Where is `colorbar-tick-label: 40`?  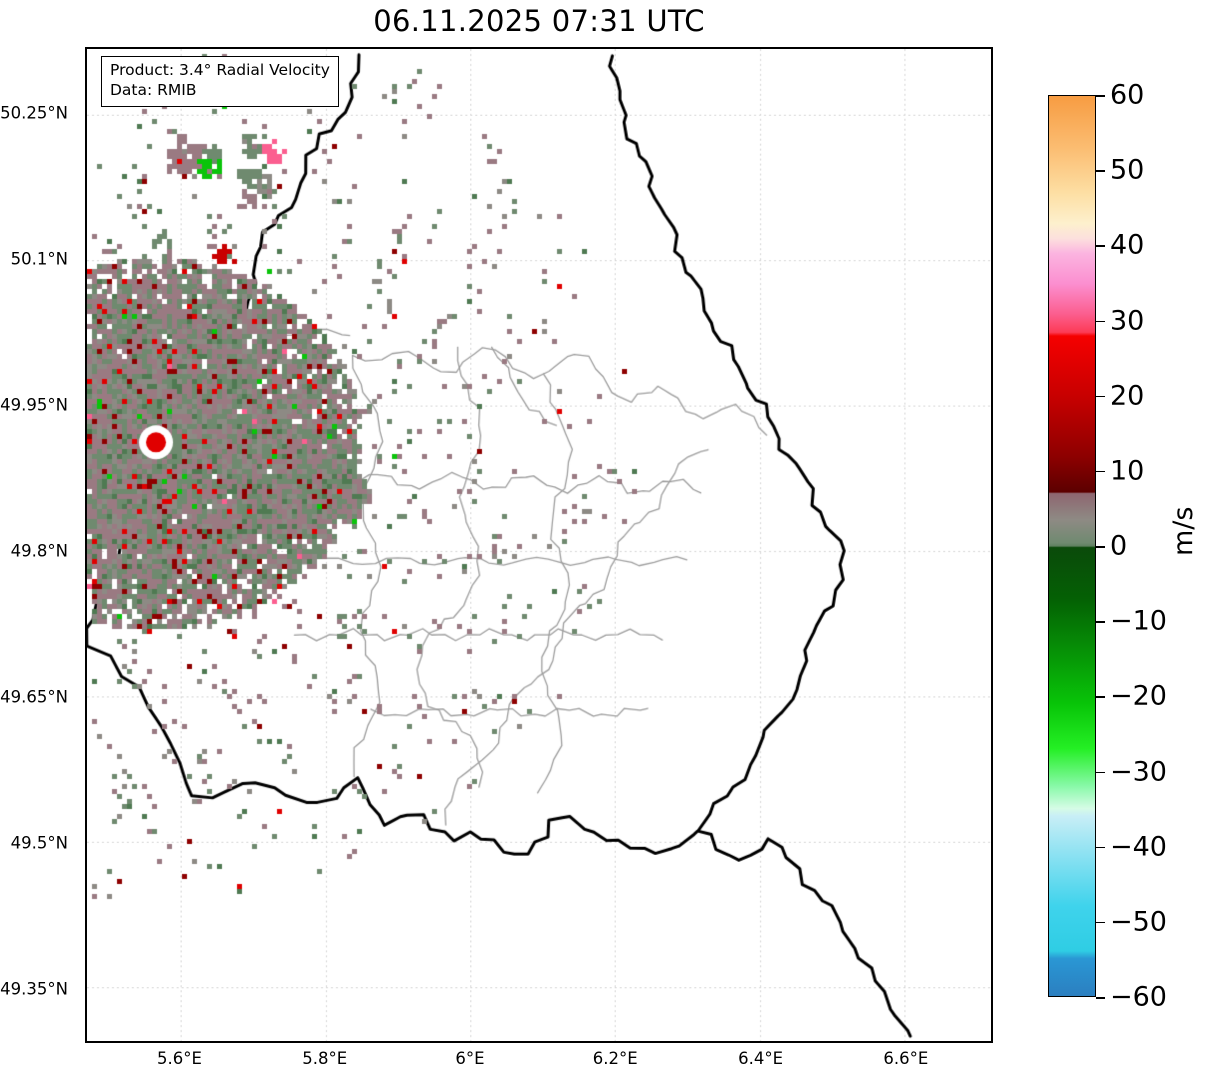
colorbar-tick-label: 40 is located at coordinates (1127, 245).